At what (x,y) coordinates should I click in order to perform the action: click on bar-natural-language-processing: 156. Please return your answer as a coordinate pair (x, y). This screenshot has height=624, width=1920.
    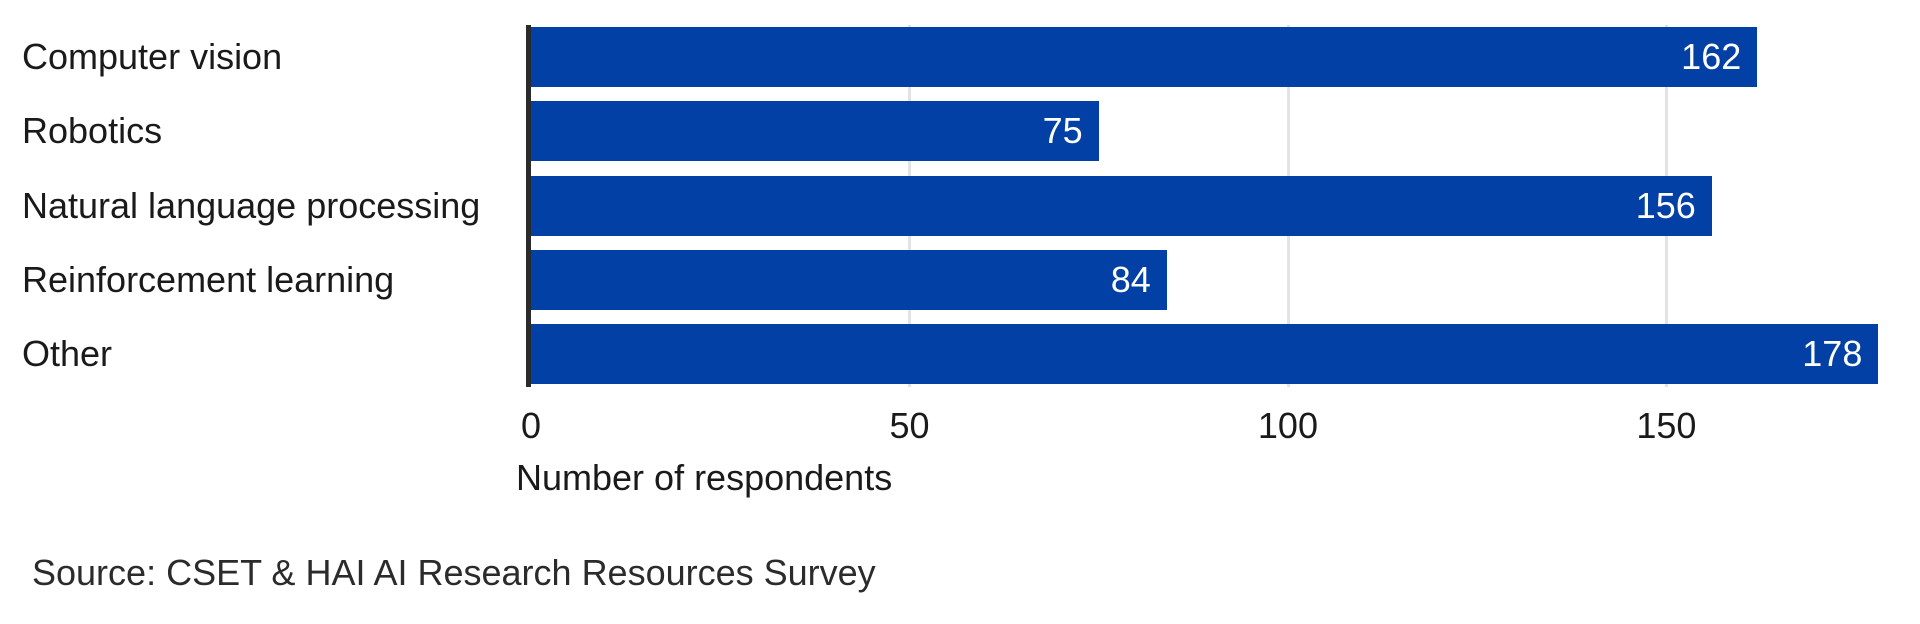
    Looking at the image, I should click on (1121, 205).